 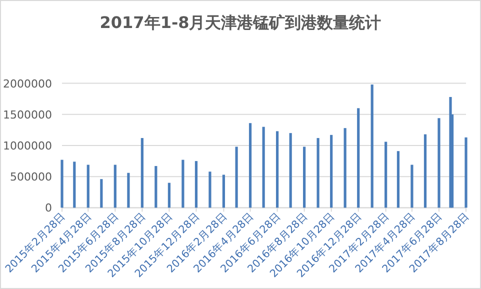 What do you see at coordinates (48, 208) in the screenshot?
I see `y-tick-label: 0` at bounding box center [48, 208].